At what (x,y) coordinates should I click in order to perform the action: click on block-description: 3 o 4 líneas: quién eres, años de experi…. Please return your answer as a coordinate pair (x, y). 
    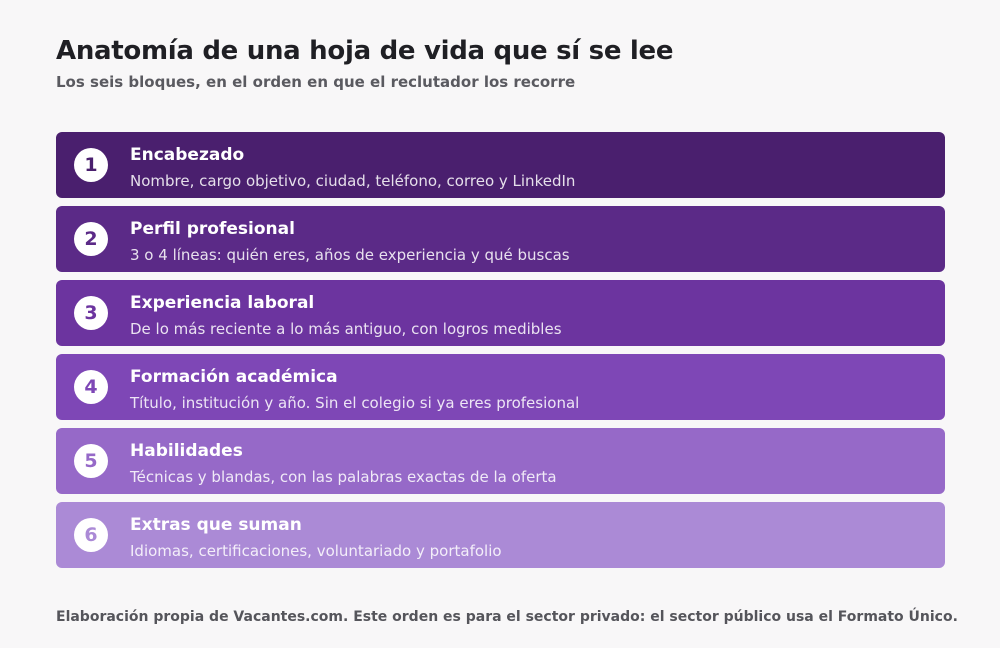
    Looking at the image, I should click on (350, 255).